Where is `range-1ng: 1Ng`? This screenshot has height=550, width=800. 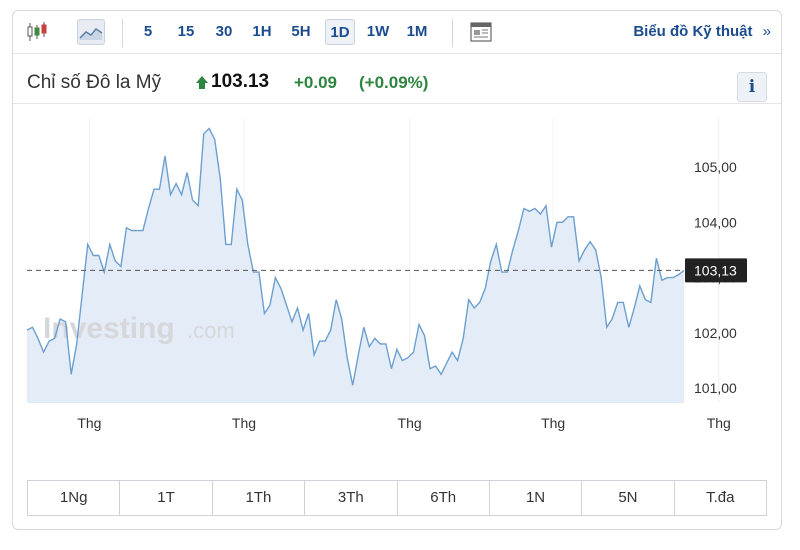 range-1ng: 1Ng is located at coordinates (74, 498).